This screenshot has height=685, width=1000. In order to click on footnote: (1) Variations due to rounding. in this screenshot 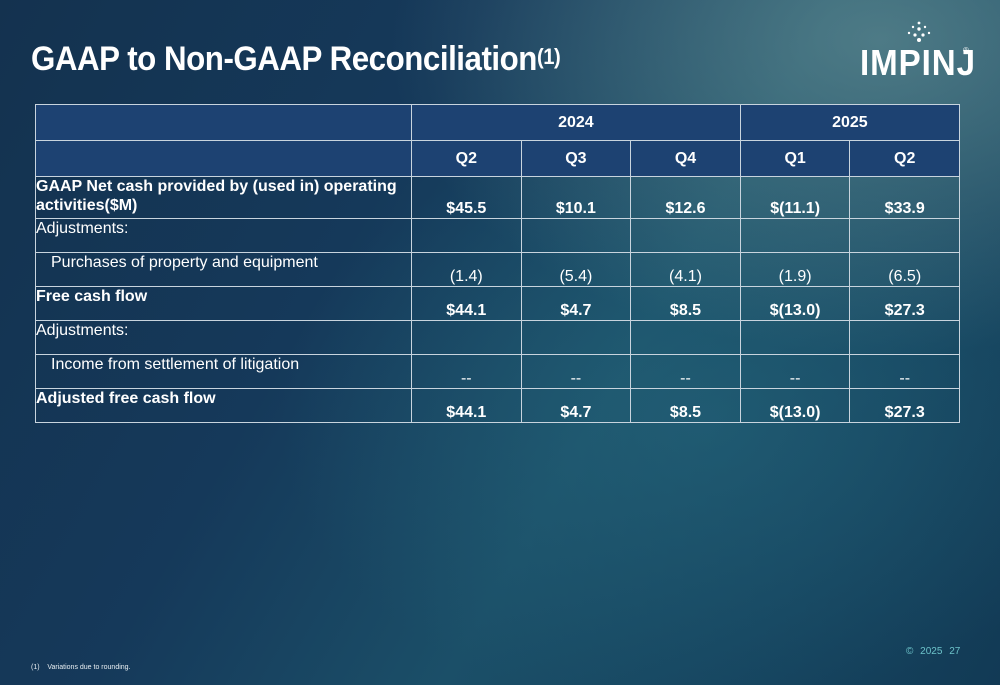, I will do `click(81, 667)`.